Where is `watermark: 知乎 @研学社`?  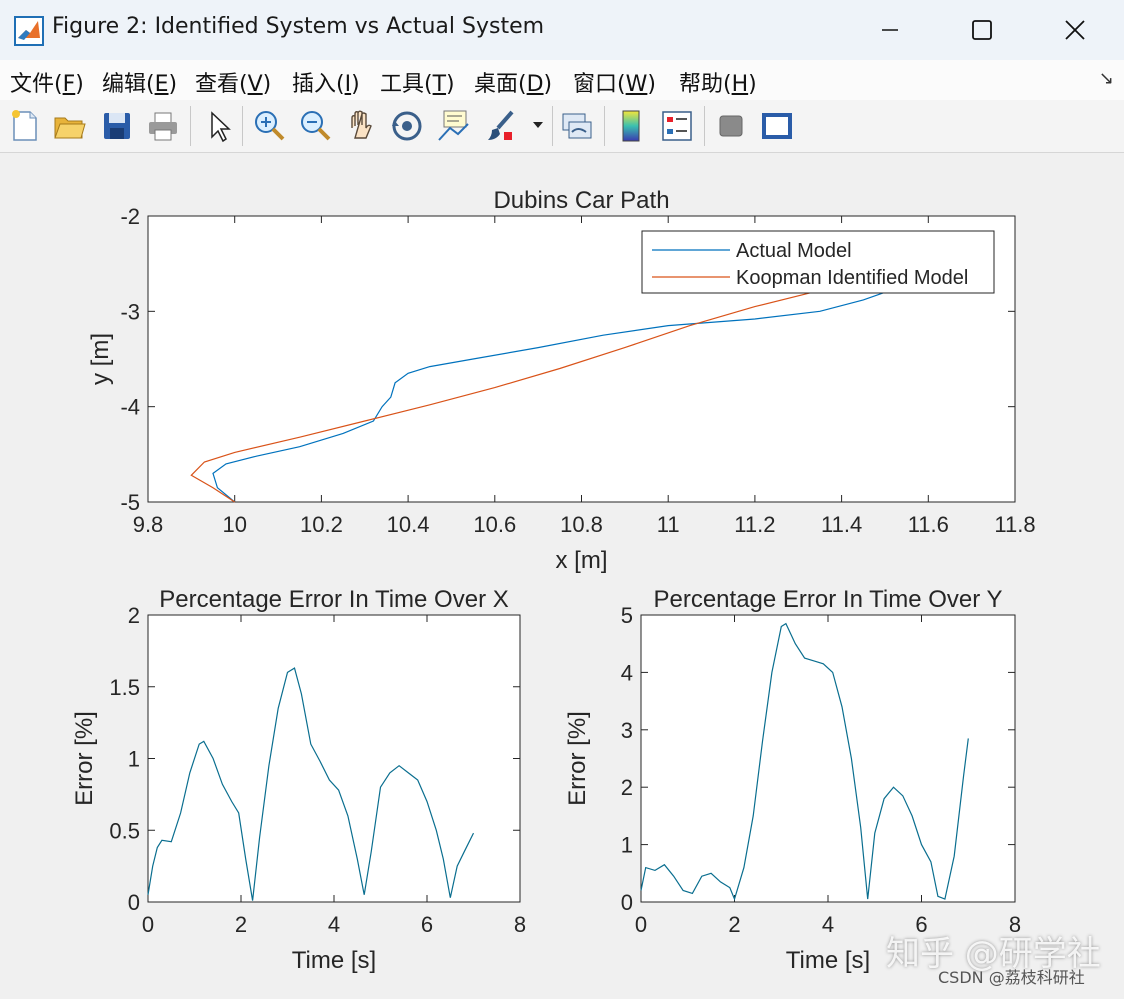
watermark: 知乎 @研学社 is located at coordinates (993, 954).